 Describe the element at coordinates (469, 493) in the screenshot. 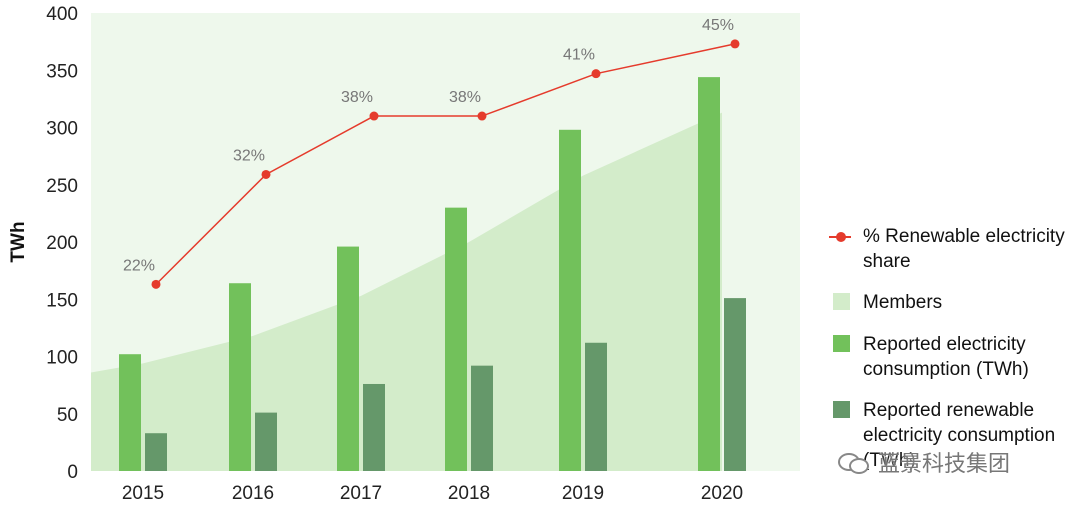

I see `x-tick-2018: 2018` at that location.